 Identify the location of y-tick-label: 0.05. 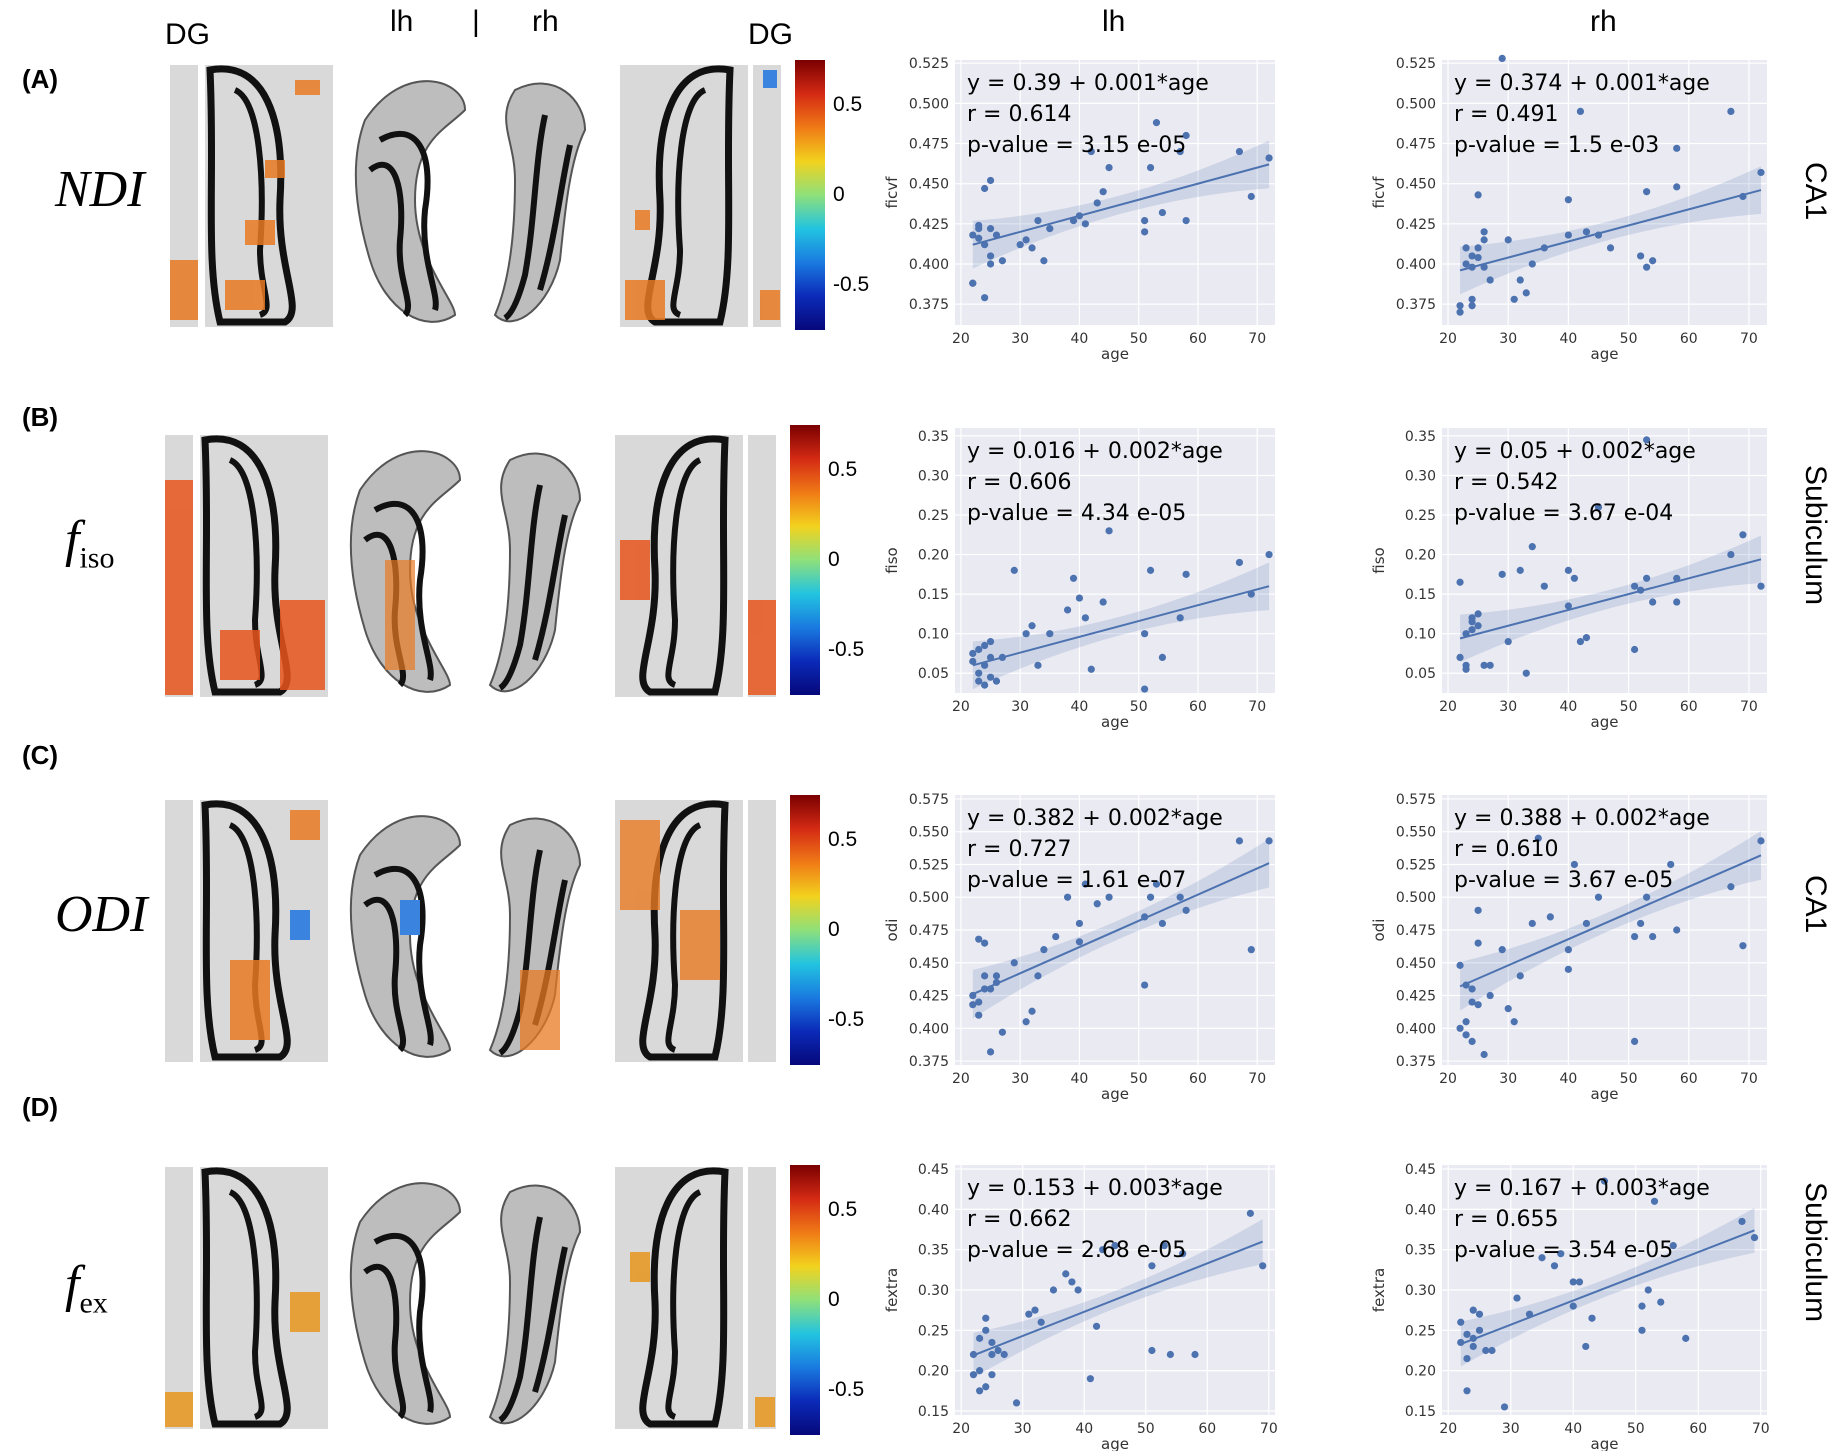
(1420, 674).